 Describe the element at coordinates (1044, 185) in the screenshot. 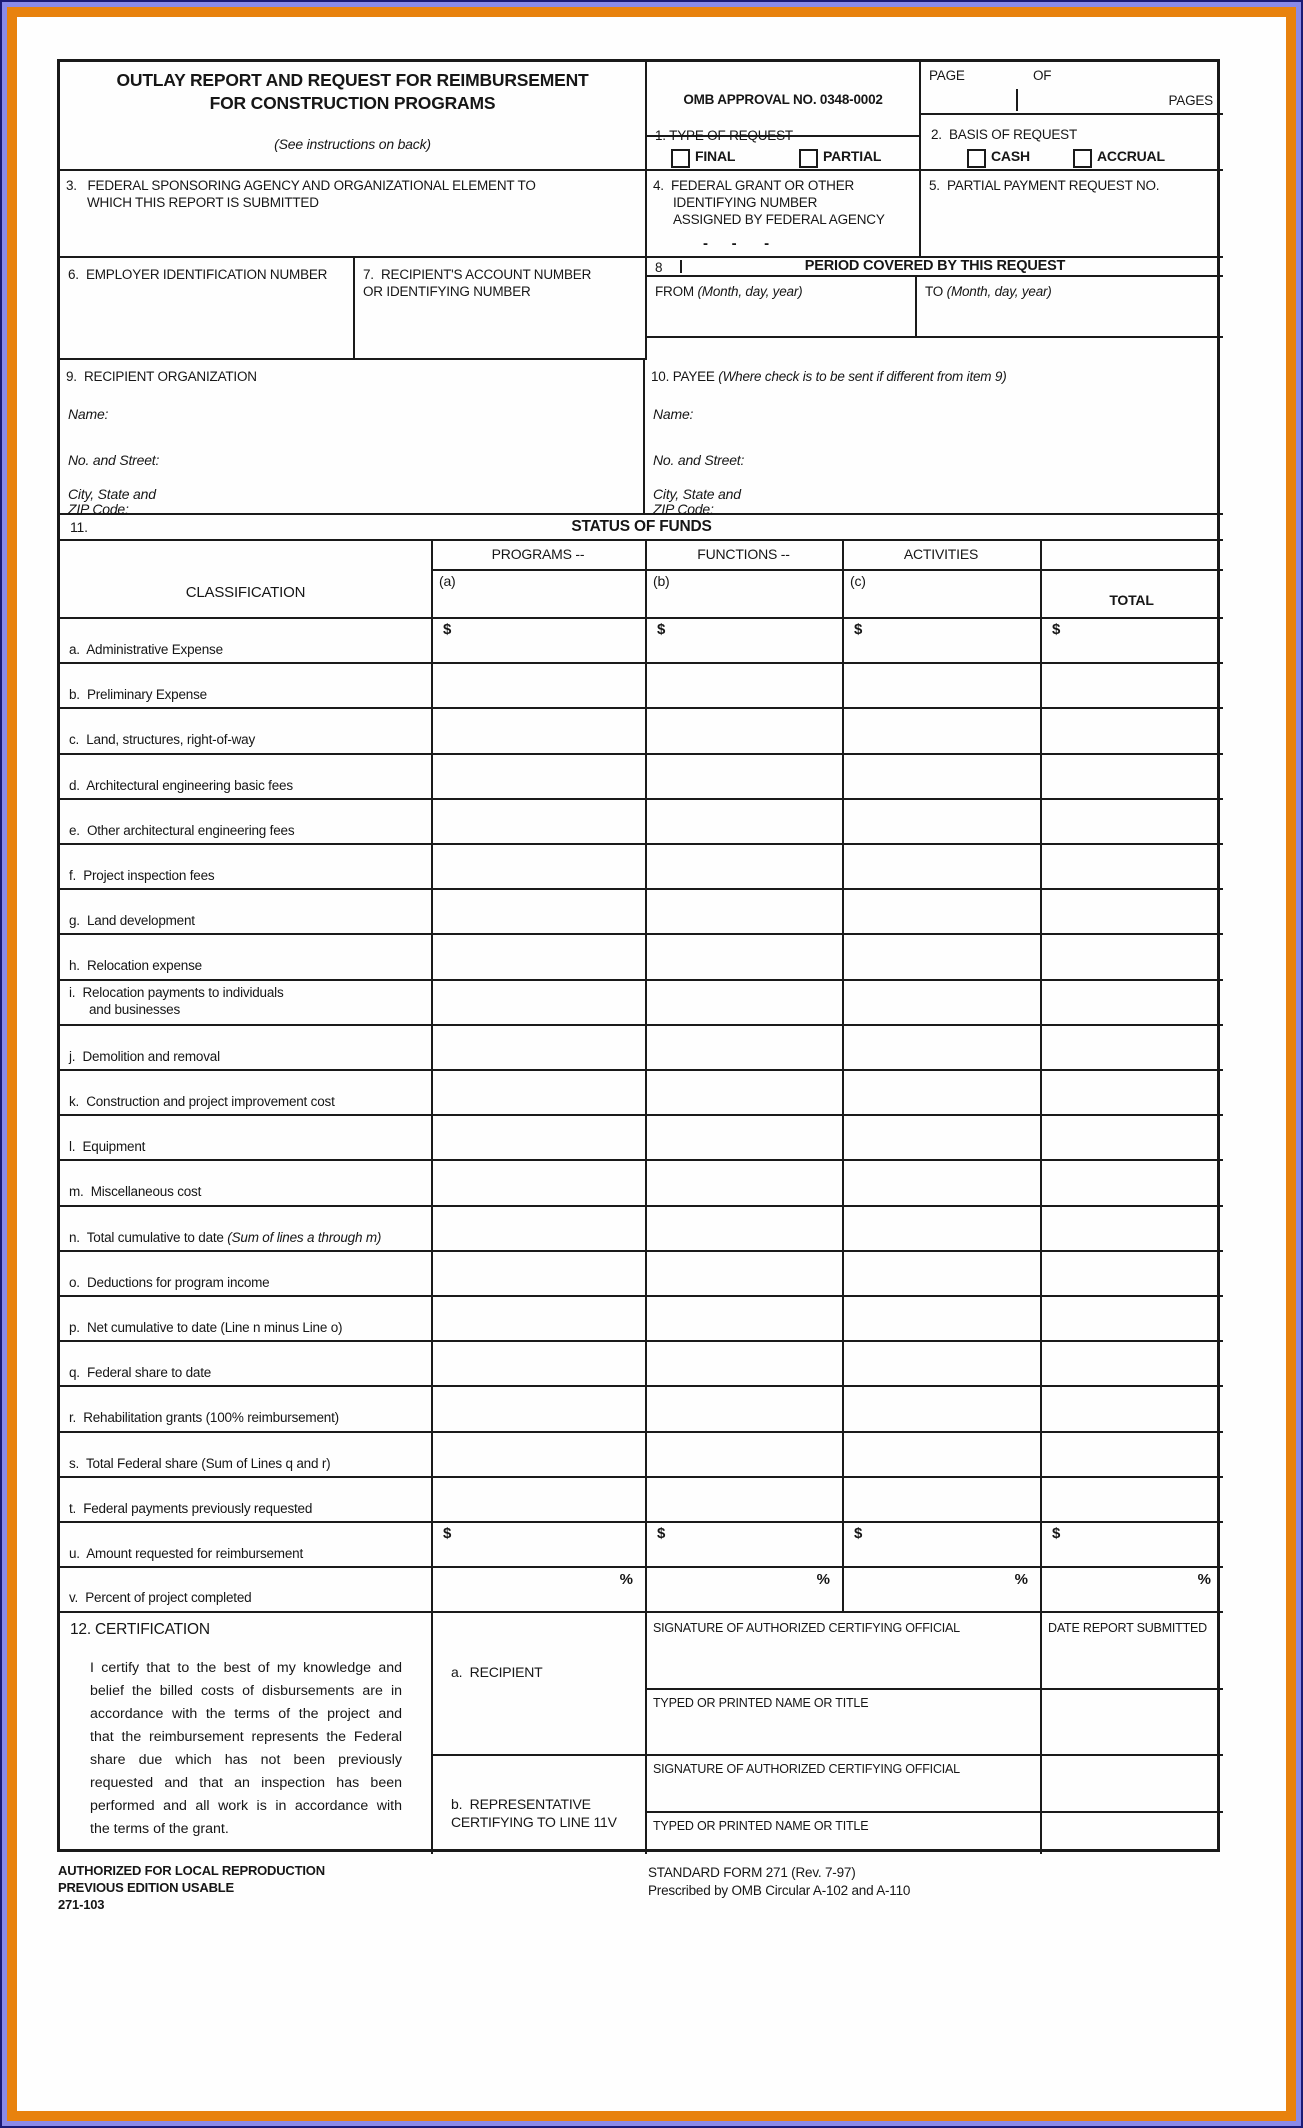

I see `item5-label: 5. PARTIAL PAYMENT REQUEST NO.` at that location.